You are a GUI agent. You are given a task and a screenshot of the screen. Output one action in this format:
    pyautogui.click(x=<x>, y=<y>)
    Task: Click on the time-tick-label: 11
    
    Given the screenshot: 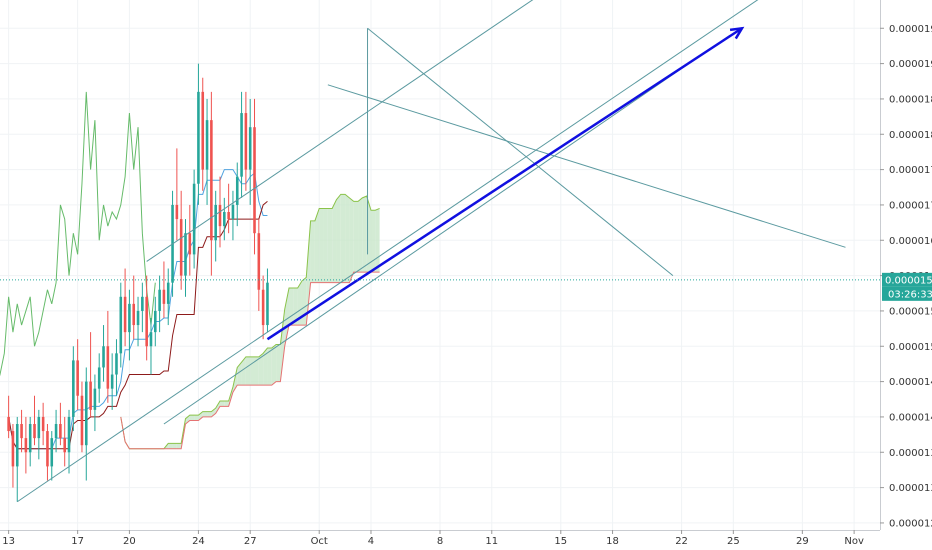 What is the action you would take?
    pyautogui.click(x=491, y=541)
    